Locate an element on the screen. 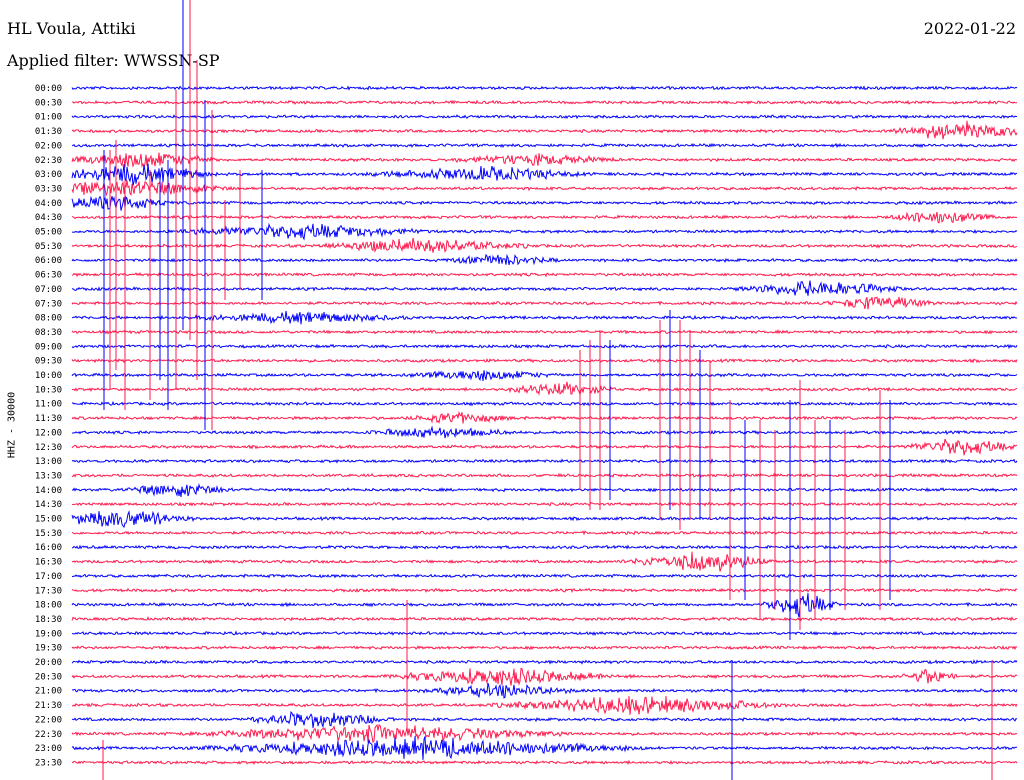  row-time-label: 13:30 is located at coordinates (48, 476).